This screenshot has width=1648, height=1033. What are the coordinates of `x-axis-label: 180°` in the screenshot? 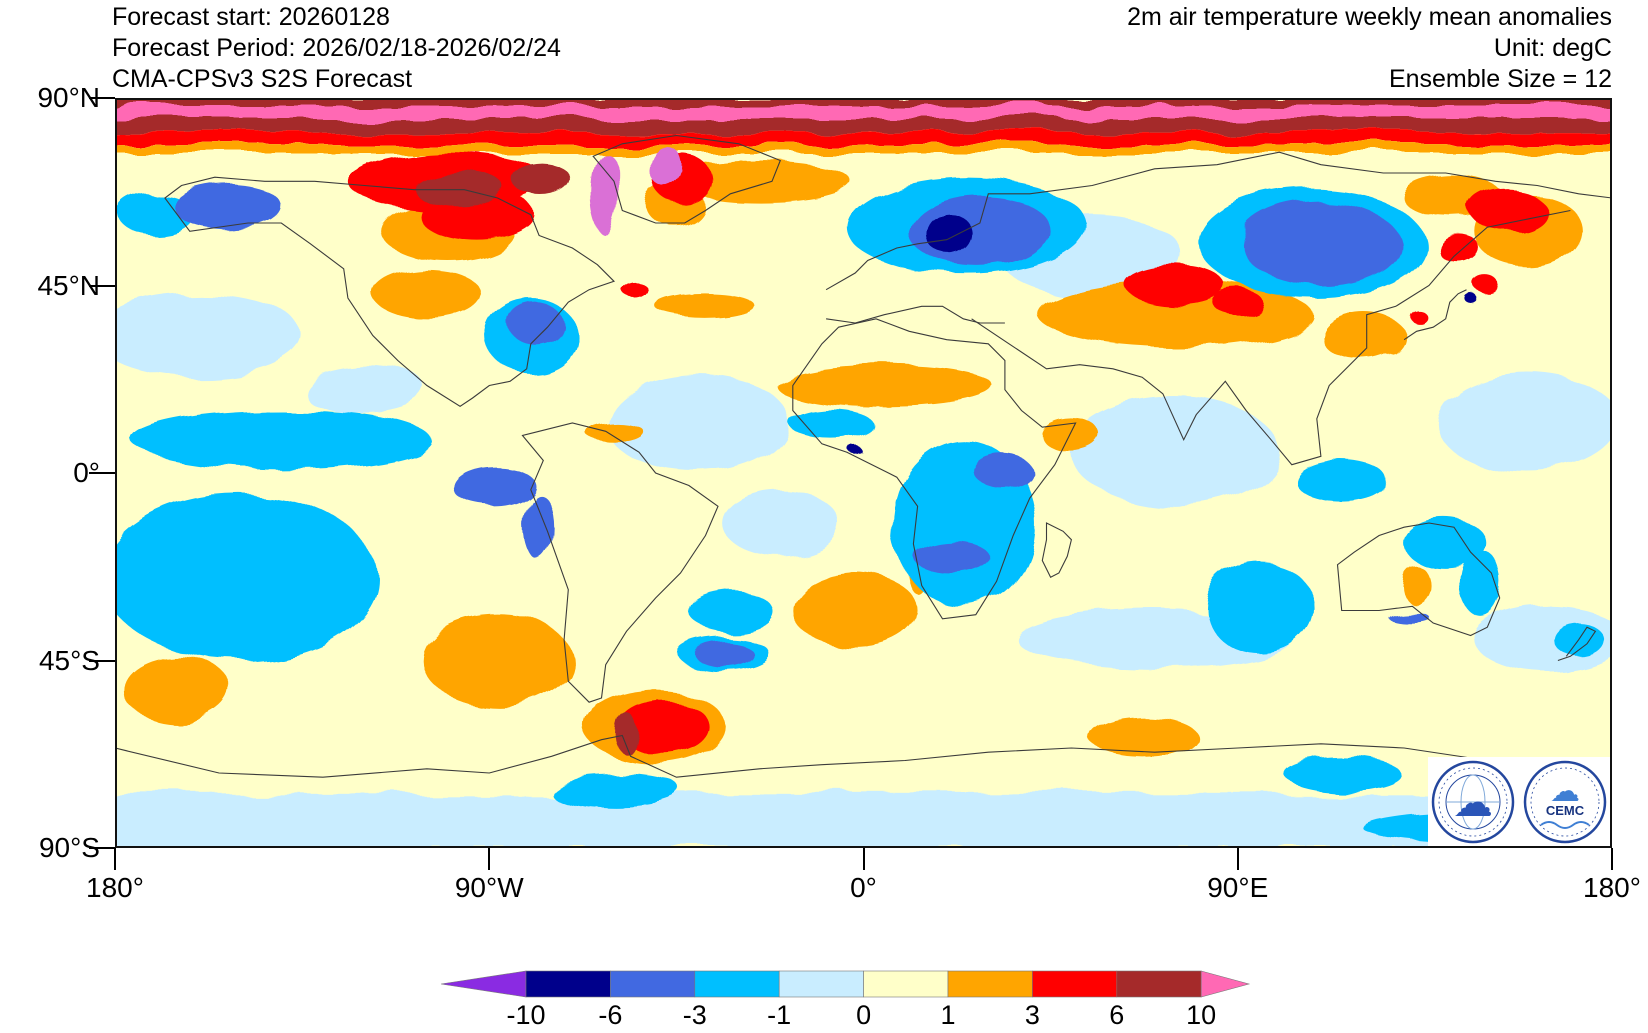 It's located at (1612, 887).